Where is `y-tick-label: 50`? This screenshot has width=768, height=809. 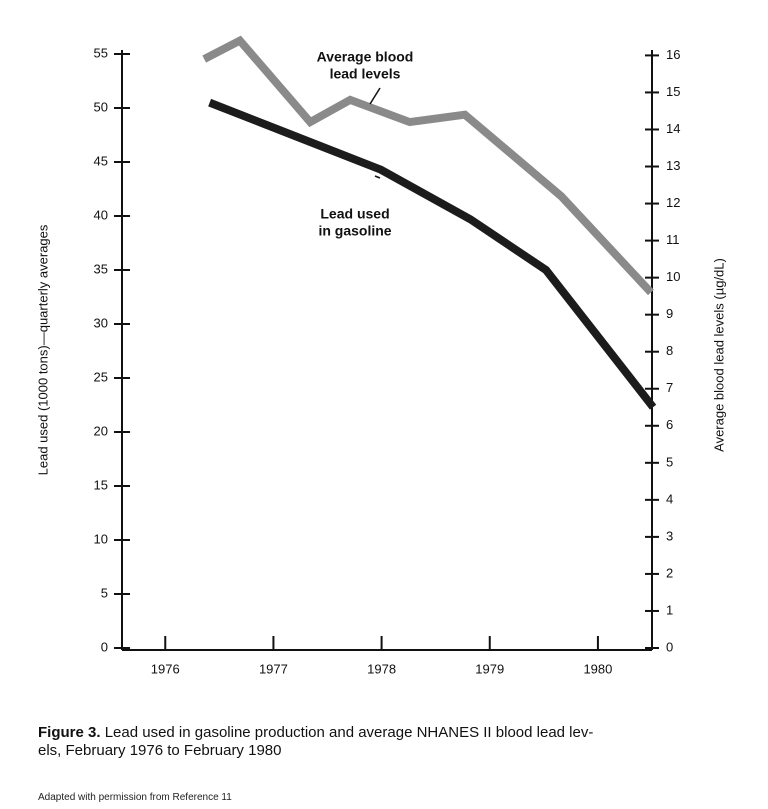
y-tick-label: 50 is located at coordinates (101, 106).